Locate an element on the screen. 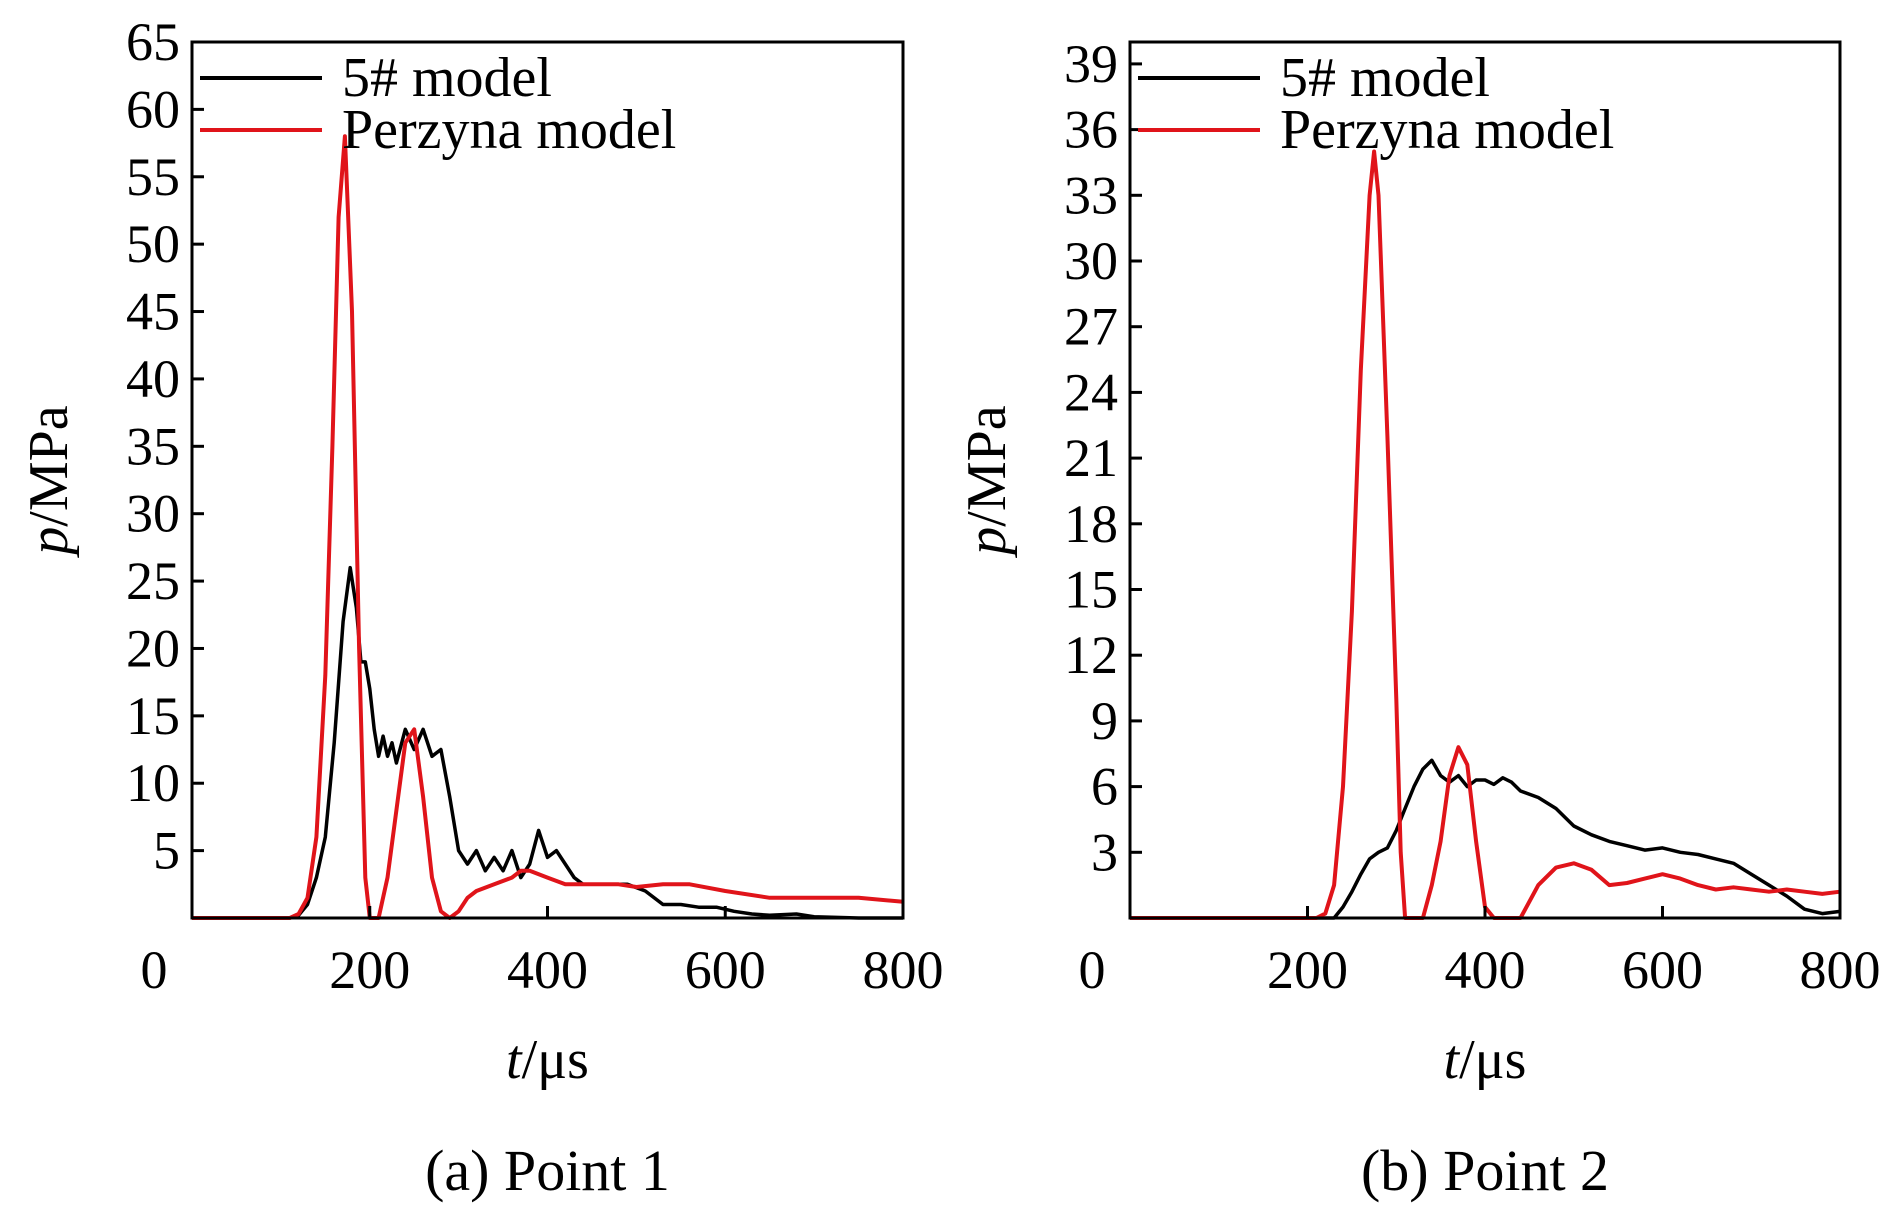 The height and width of the screenshot is (1219, 1890). y-tick-label: 6 is located at coordinates (1104, 787).